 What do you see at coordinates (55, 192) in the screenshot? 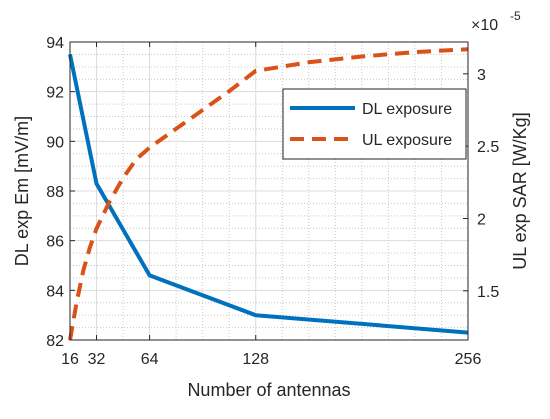
I see `y-left-tick-label: 88` at bounding box center [55, 192].